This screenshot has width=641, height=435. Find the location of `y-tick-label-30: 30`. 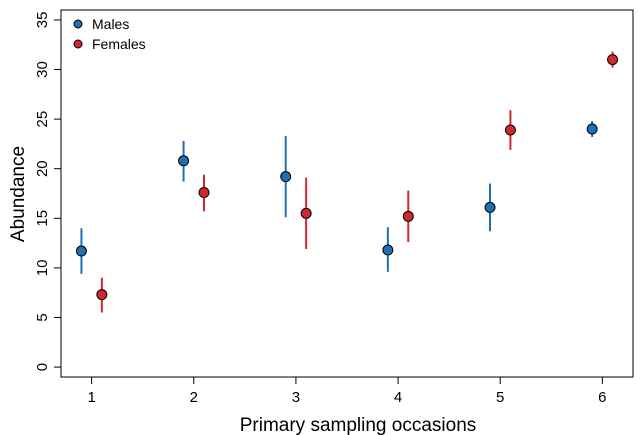

y-tick-label-30: 30 is located at coordinates (42, 69).